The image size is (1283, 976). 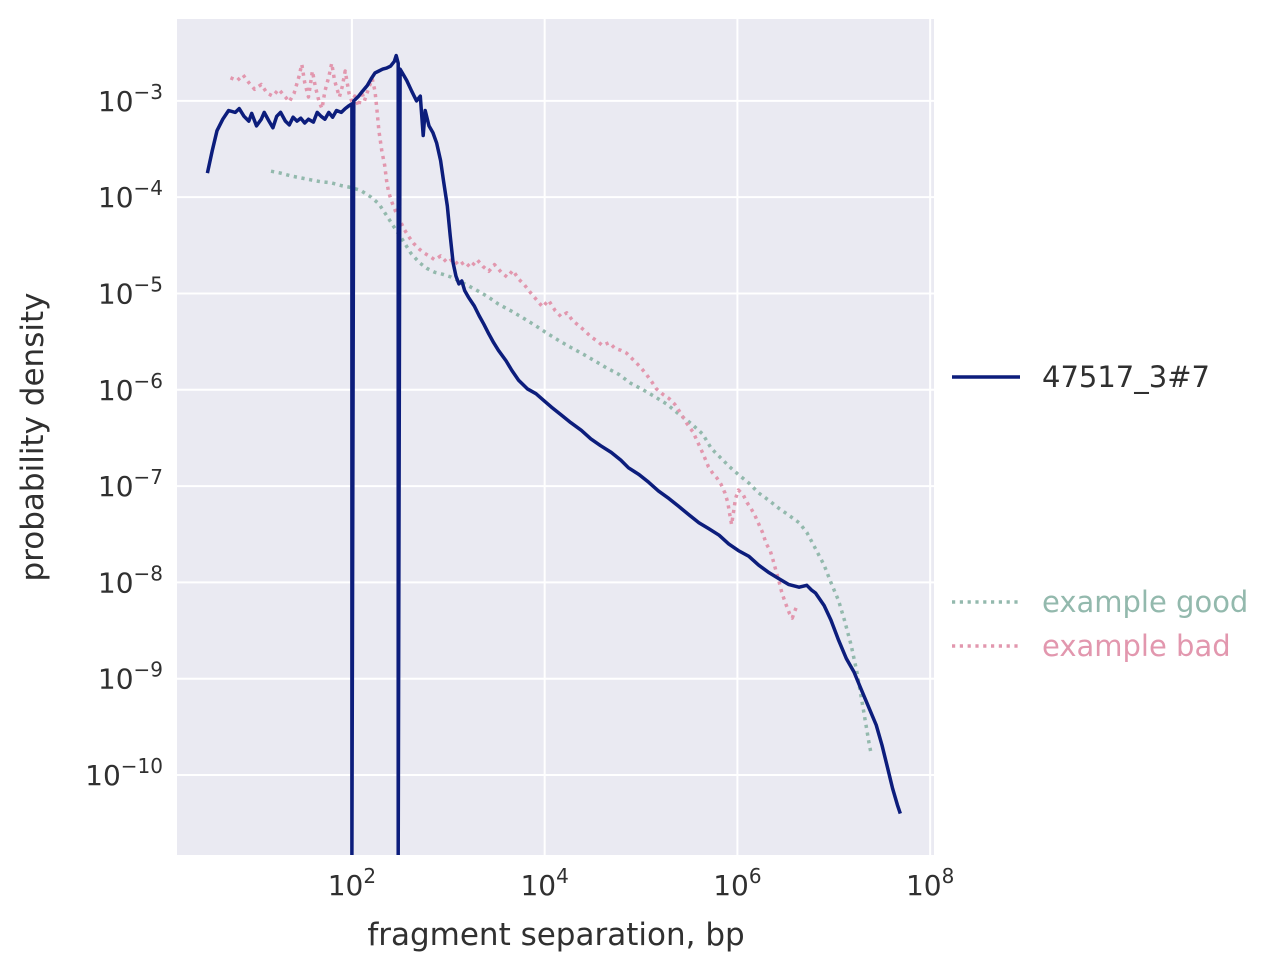 I want to click on y-tick-label: 10⁻⁶, so click(x=130, y=388).